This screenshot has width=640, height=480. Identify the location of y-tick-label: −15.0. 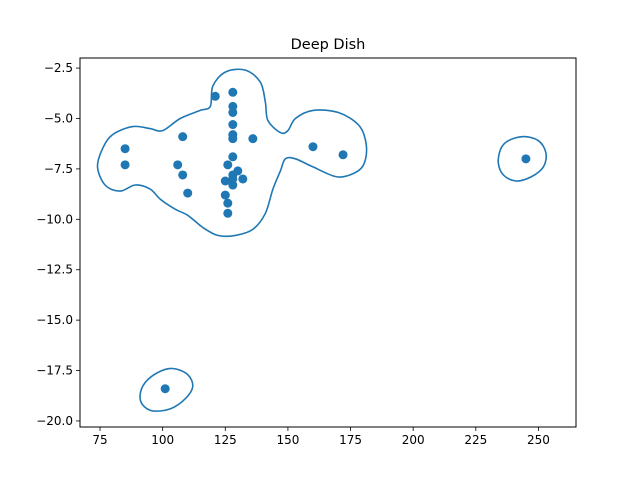
(54, 320).